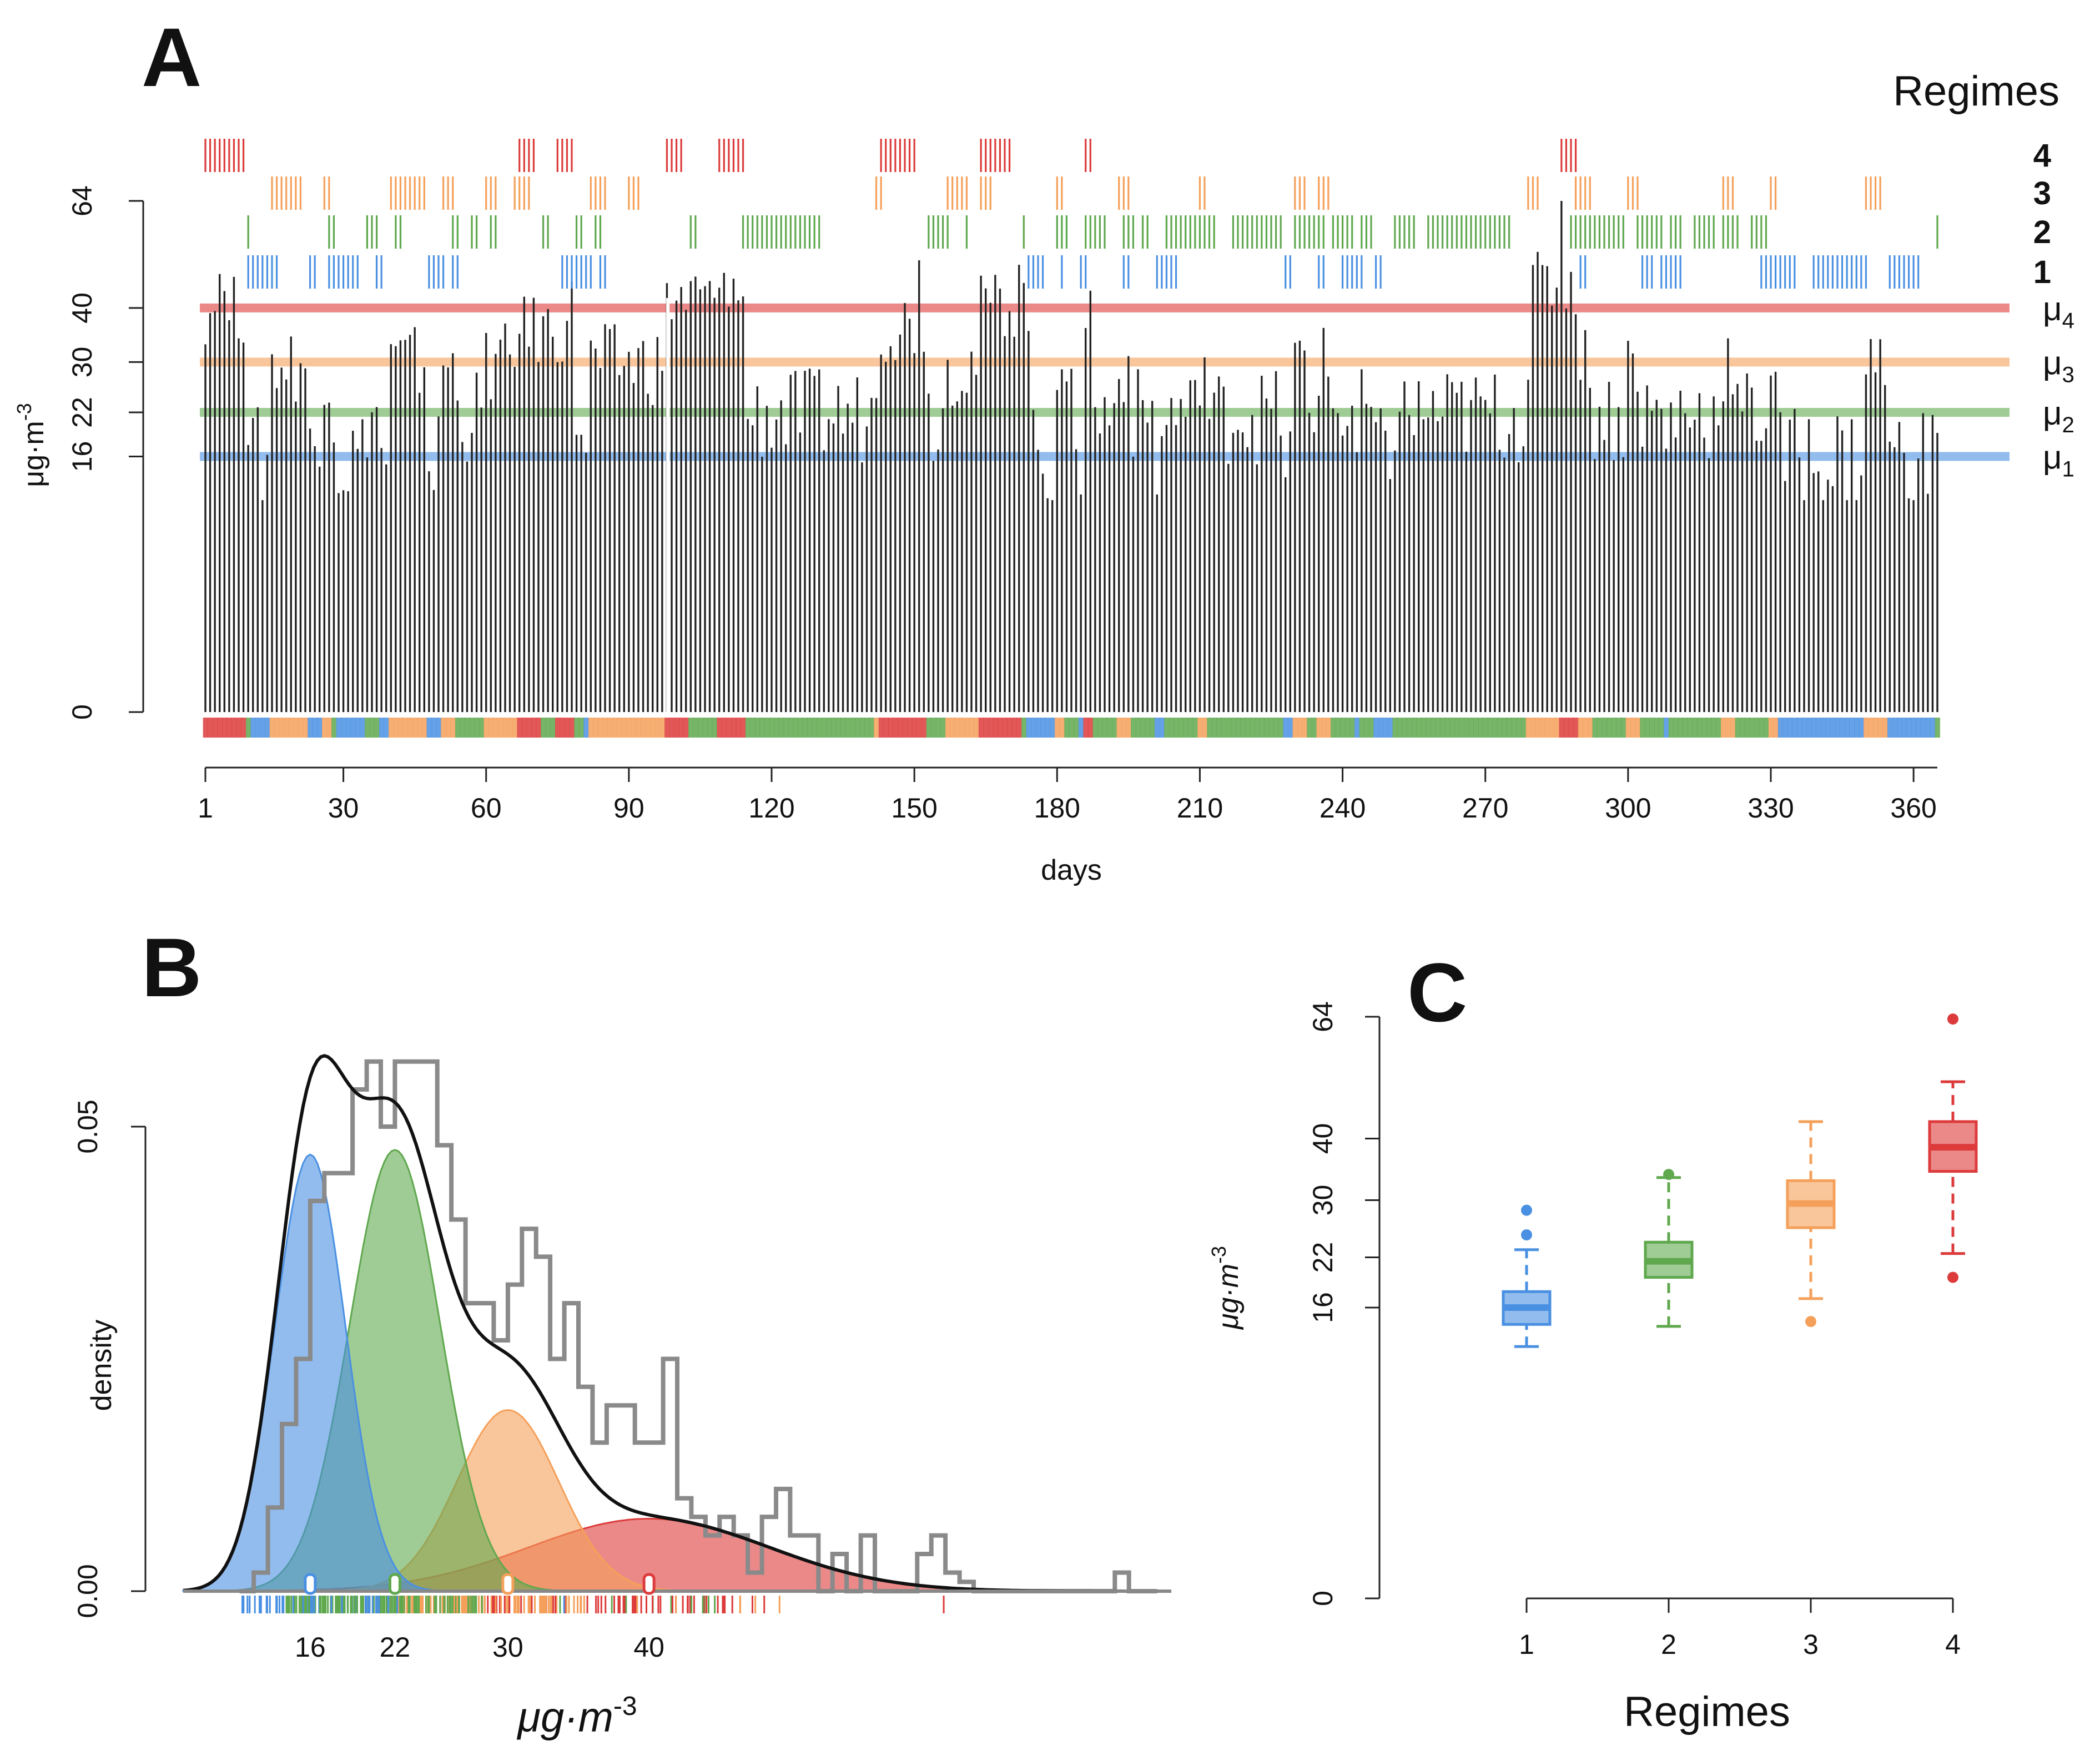 The width and height of the screenshot is (2100, 1756). What do you see at coordinates (82, 412) in the screenshot?
I see `y-tick-label: 22` at bounding box center [82, 412].